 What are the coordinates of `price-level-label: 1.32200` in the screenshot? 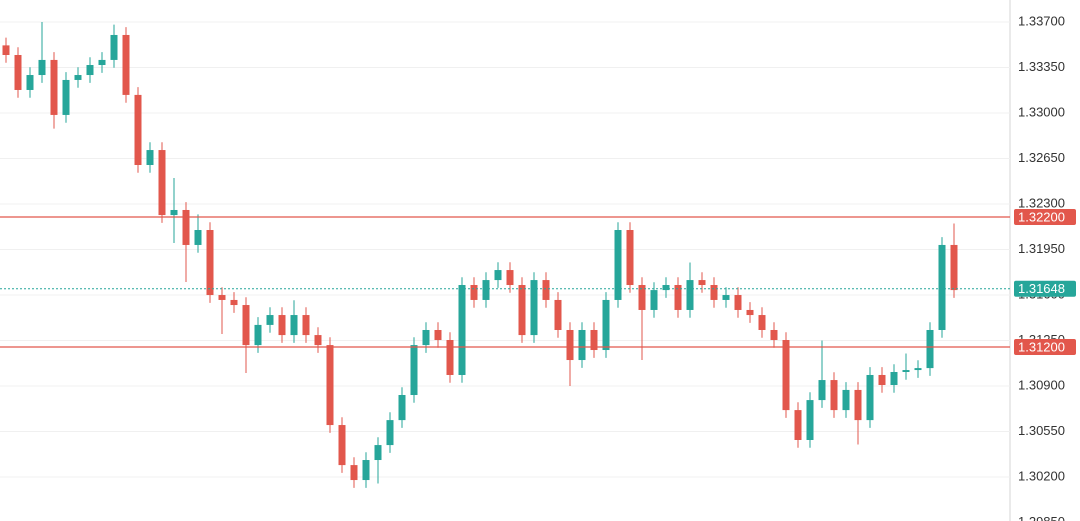 It's located at (1041, 216).